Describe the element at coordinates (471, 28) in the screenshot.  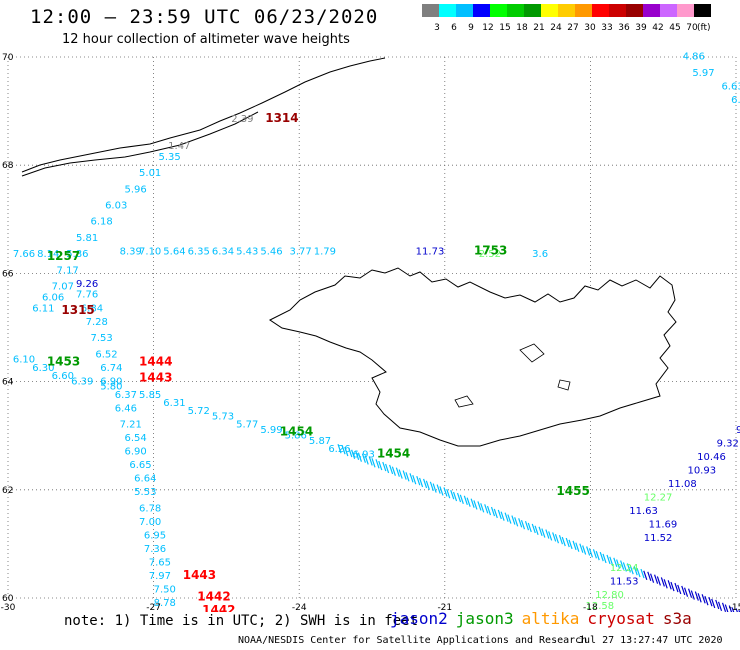
I see `colorbar-tick-label: 9` at that location.